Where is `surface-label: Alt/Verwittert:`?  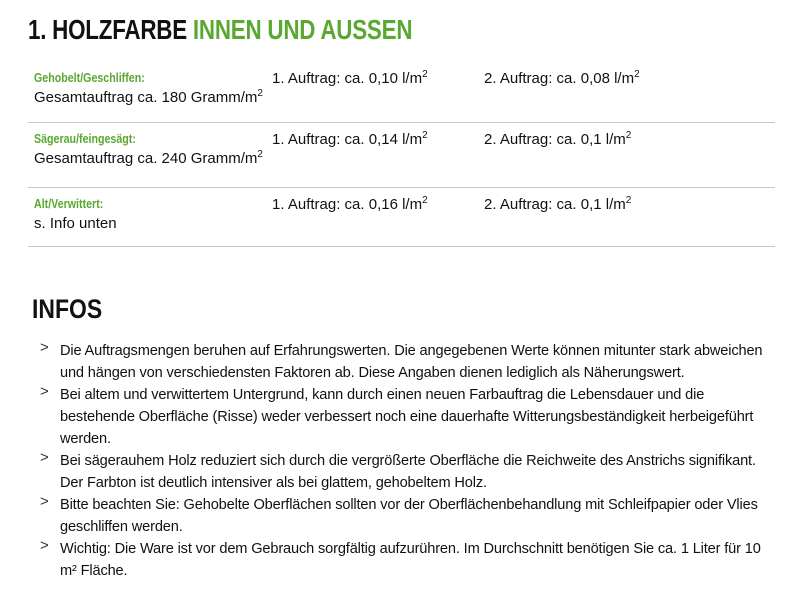
surface-label: Alt/Verwittert: is located at coordinates (69, 203).